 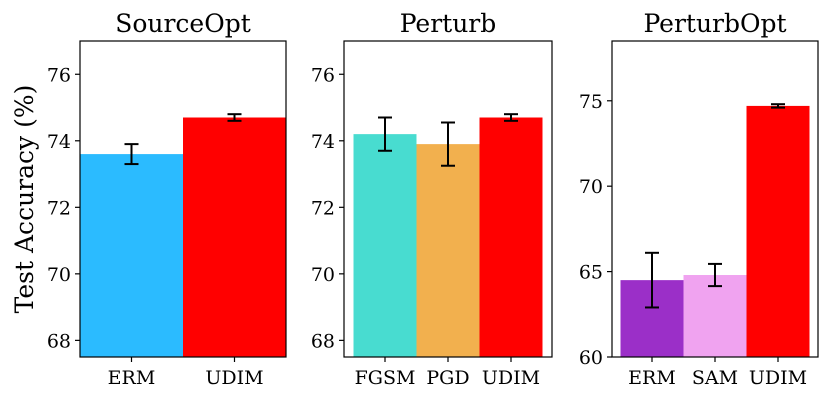 I want to click on panel-title: SourceOpt, so click(x=183, y=23).